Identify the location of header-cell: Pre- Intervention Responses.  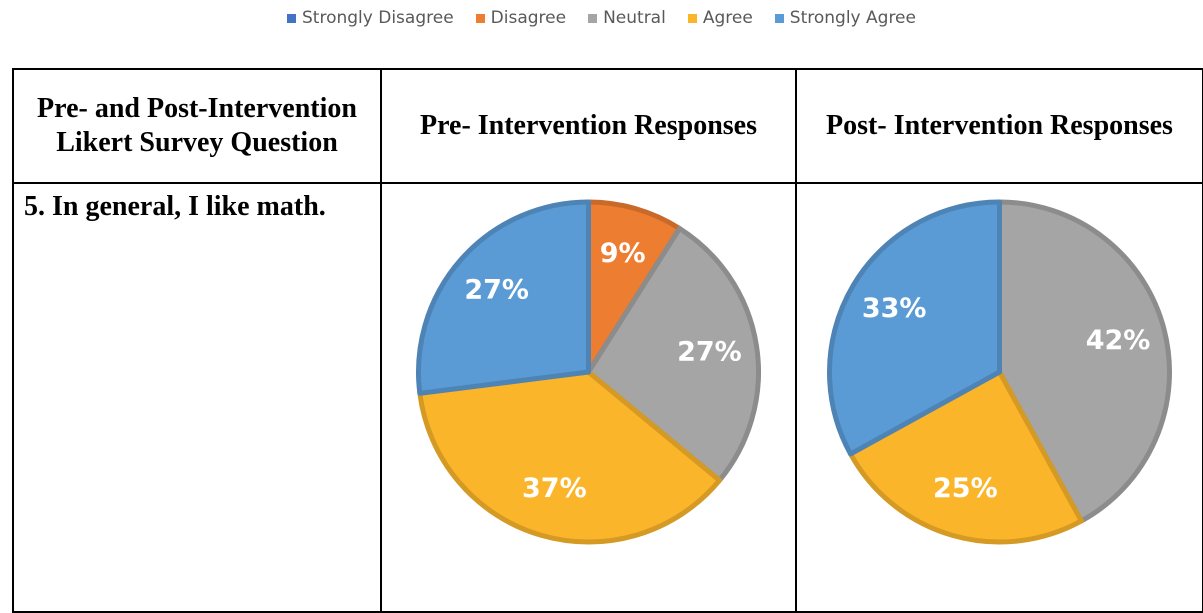
(588, 126).